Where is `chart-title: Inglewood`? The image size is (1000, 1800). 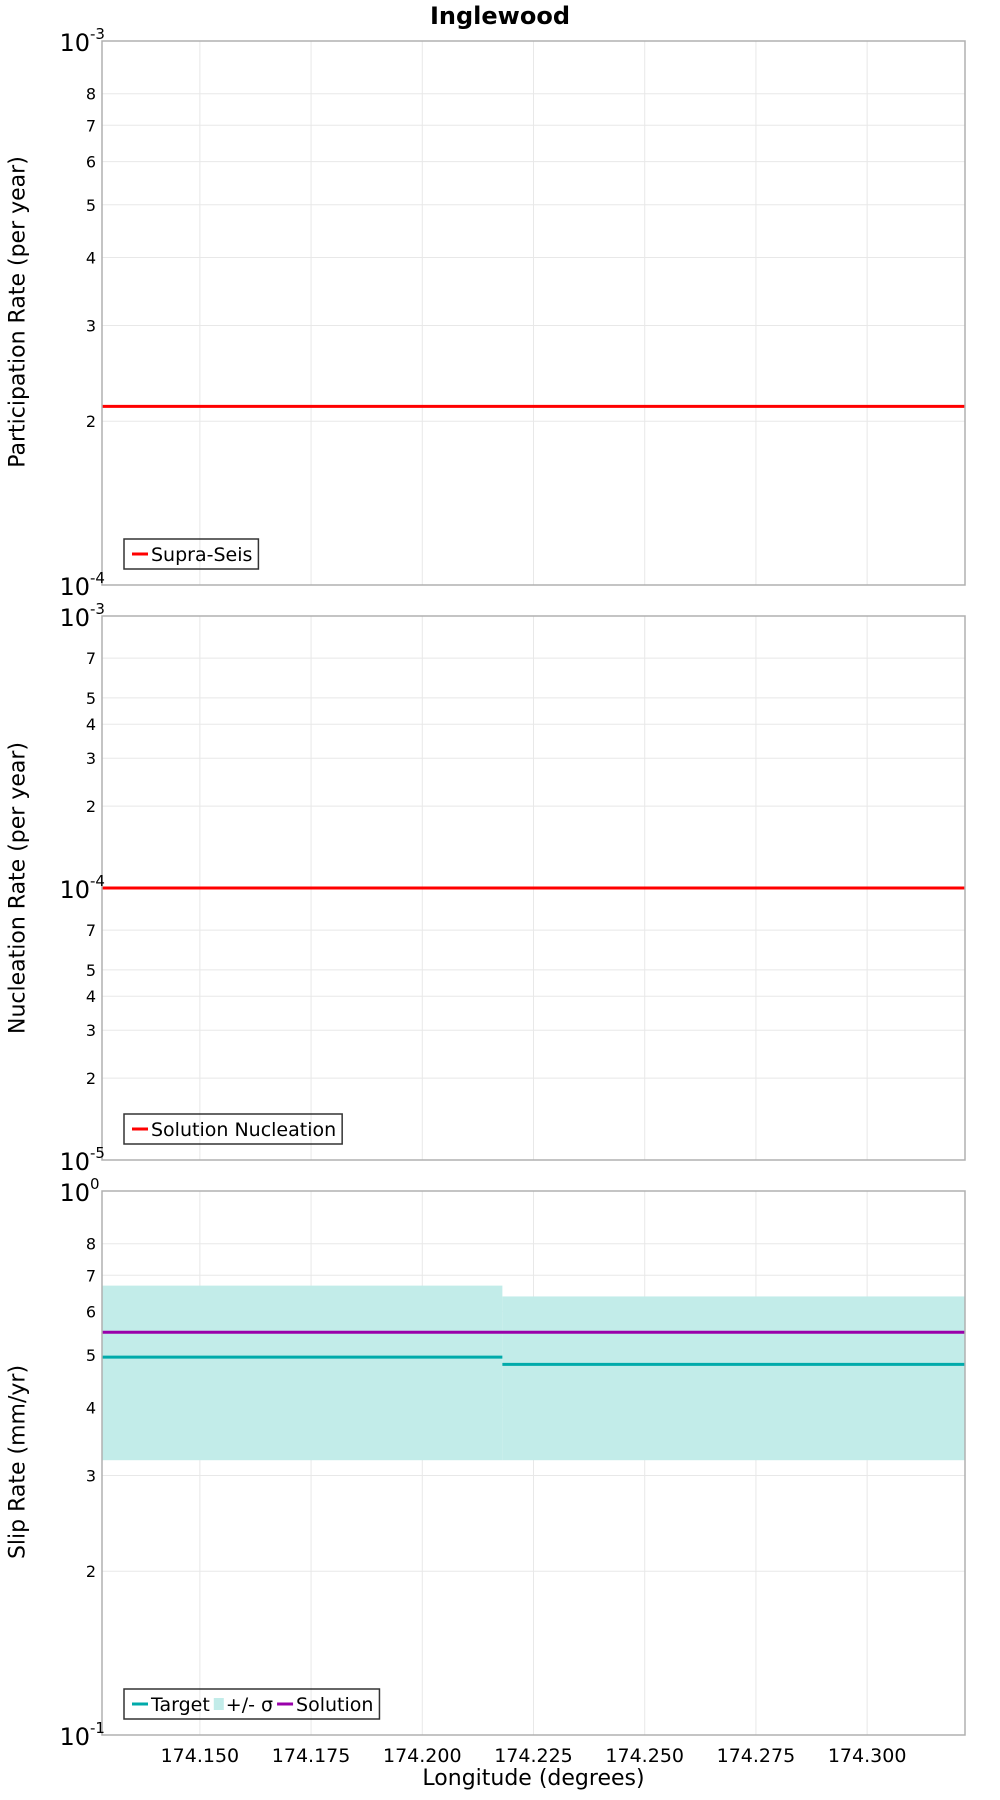
chart-title: Inglewood is located at coordinates (500, 16).